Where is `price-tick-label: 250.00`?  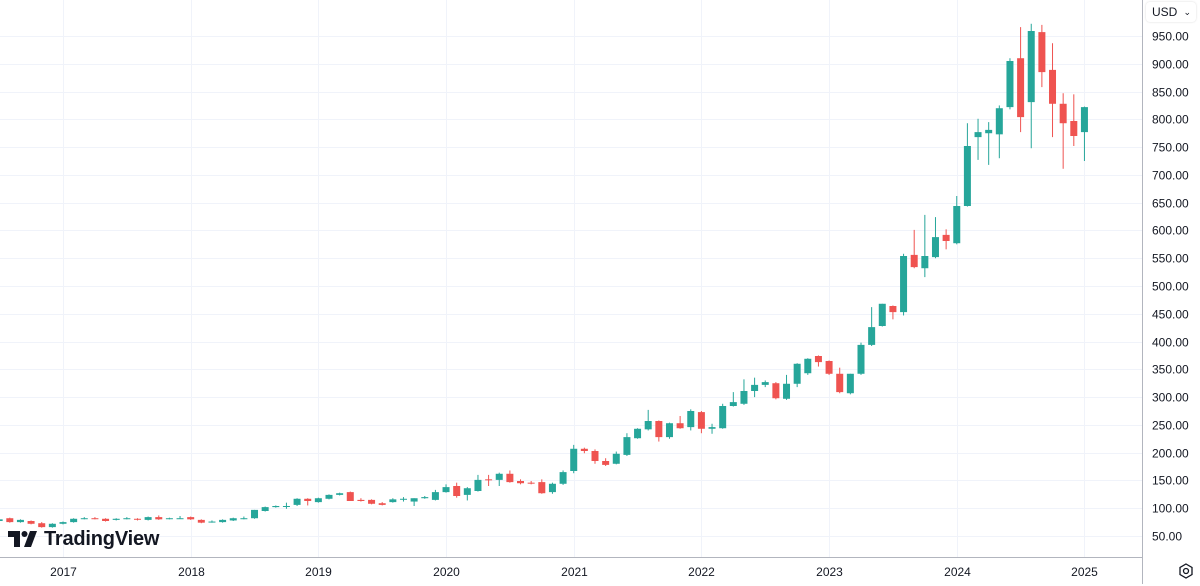
price-tick-label: 250.00 is located at coordinates (1170, 426).